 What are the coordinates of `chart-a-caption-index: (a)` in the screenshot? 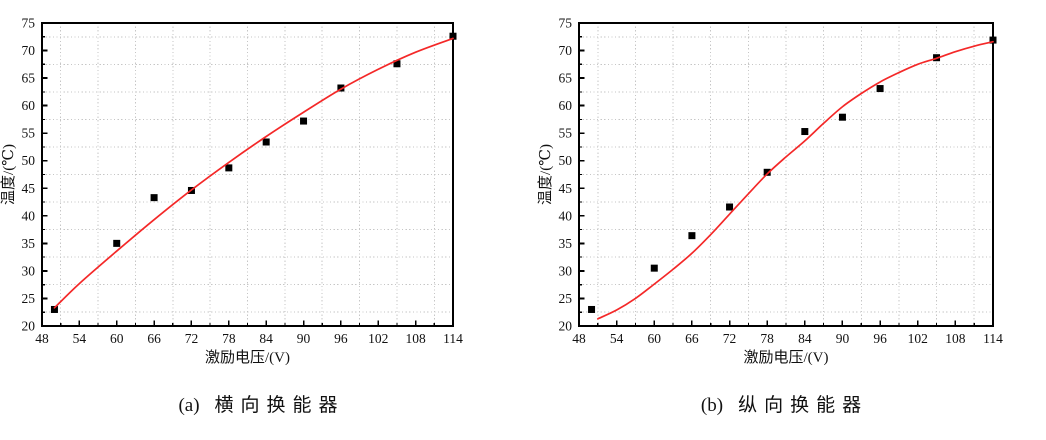 It's located at (189, 405).